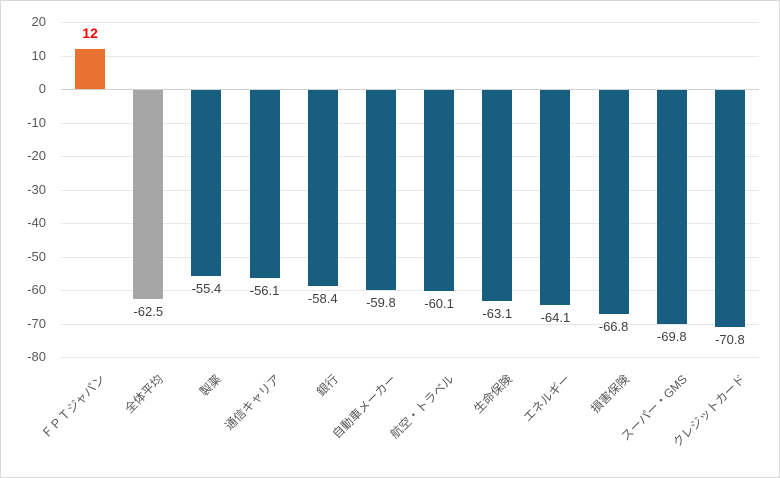  What do you see at coordinates (381, 303) in the screenshot?
I see `bar-value-label: -59.8` at bounding box center [381, 303].